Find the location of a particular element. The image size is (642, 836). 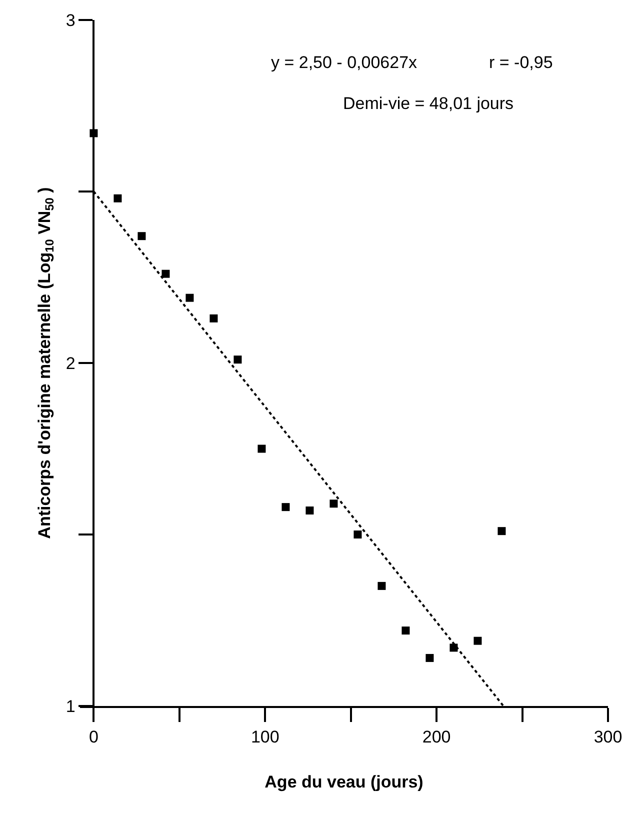

y-tick-label: 2 is located at coordinates (71, 363).